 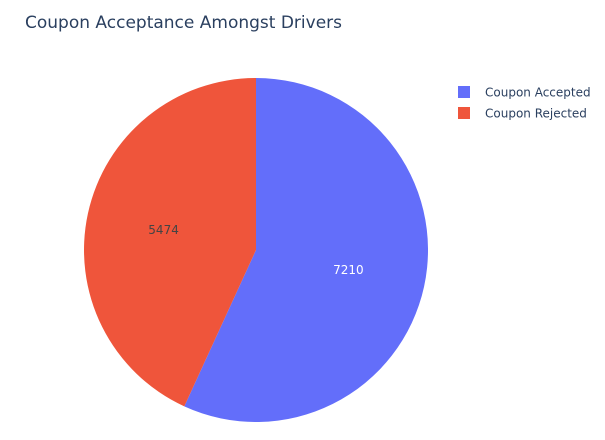 I want to click on legend-label-coupon-rejected: Coupon Rejected, so click(x=536, y=114).